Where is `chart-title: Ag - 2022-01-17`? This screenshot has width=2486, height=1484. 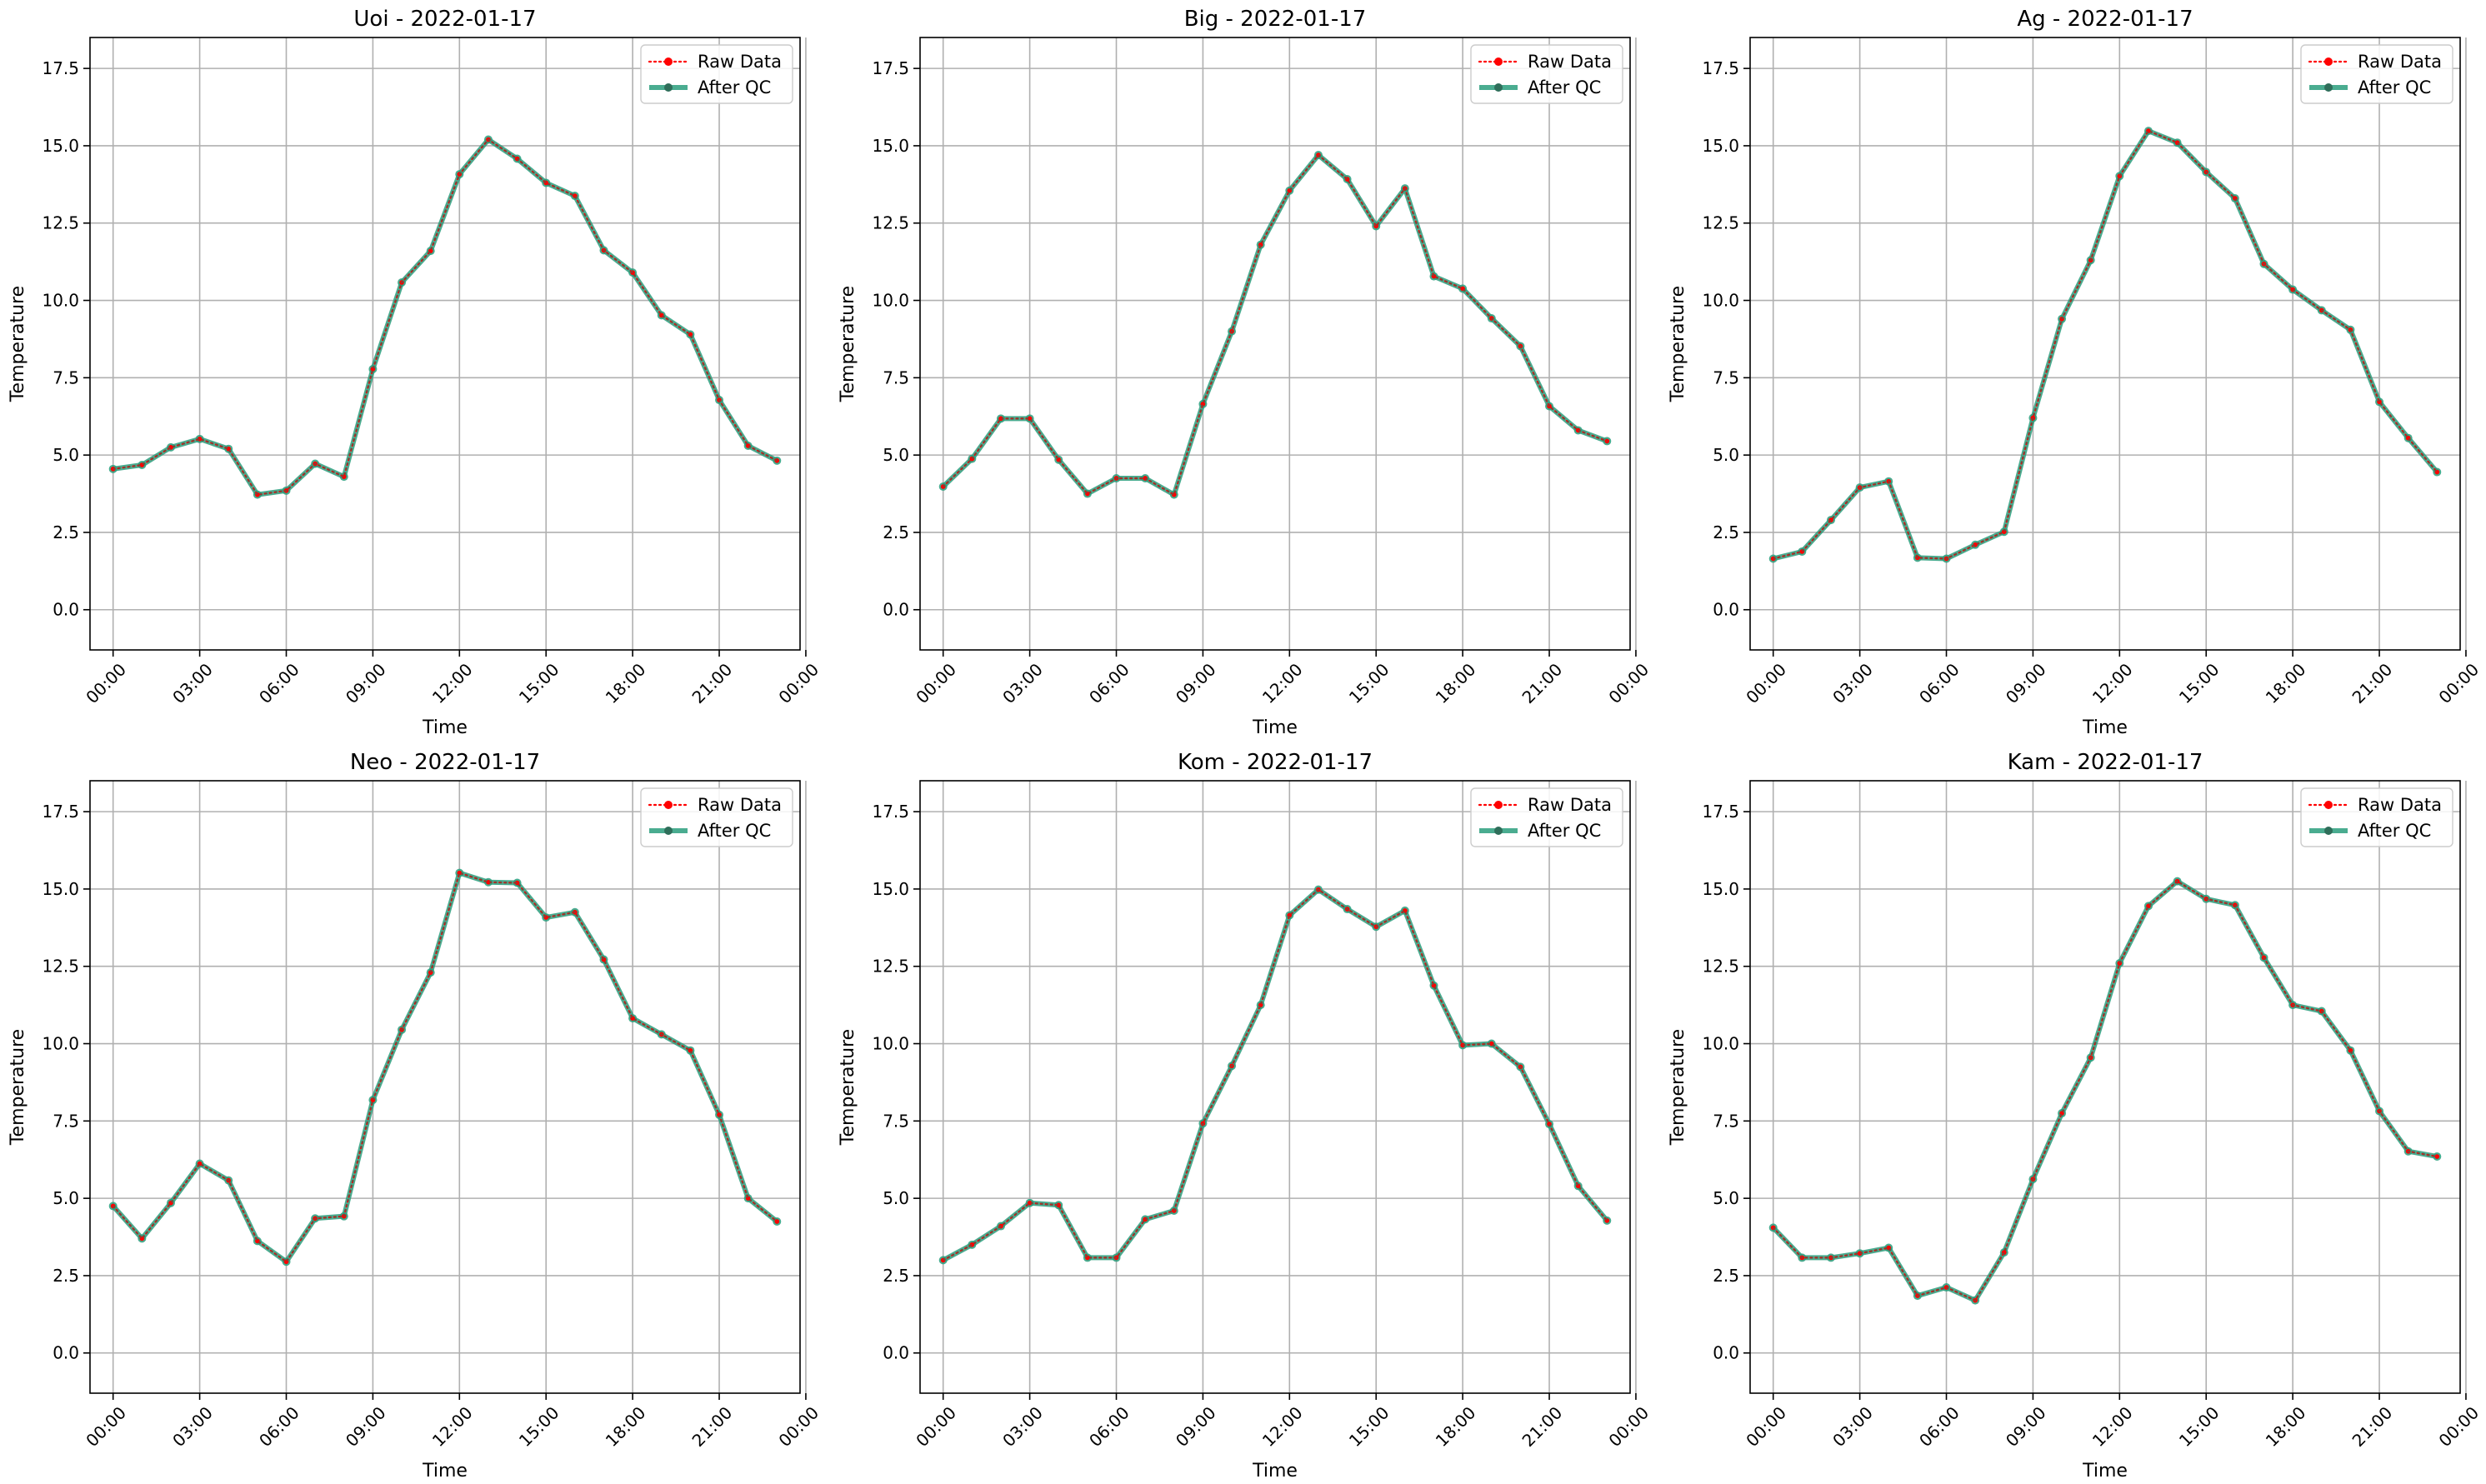 chart-title: Ag - 2022-01-17 is located at coordinates (2105, 19).